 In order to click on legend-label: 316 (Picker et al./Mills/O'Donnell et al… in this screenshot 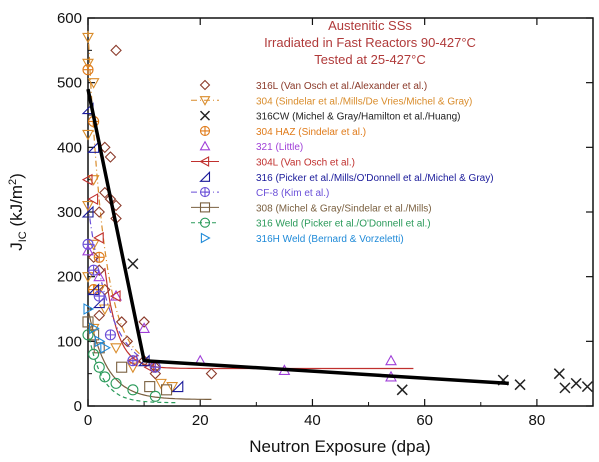, I will do `click(375, 178)`.